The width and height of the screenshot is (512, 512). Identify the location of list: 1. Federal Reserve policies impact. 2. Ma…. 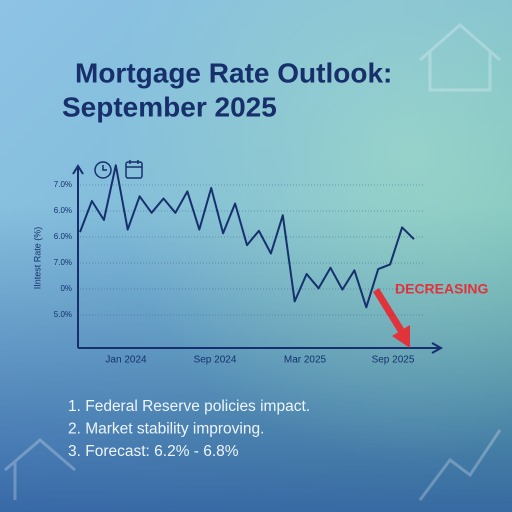
(189, 429).